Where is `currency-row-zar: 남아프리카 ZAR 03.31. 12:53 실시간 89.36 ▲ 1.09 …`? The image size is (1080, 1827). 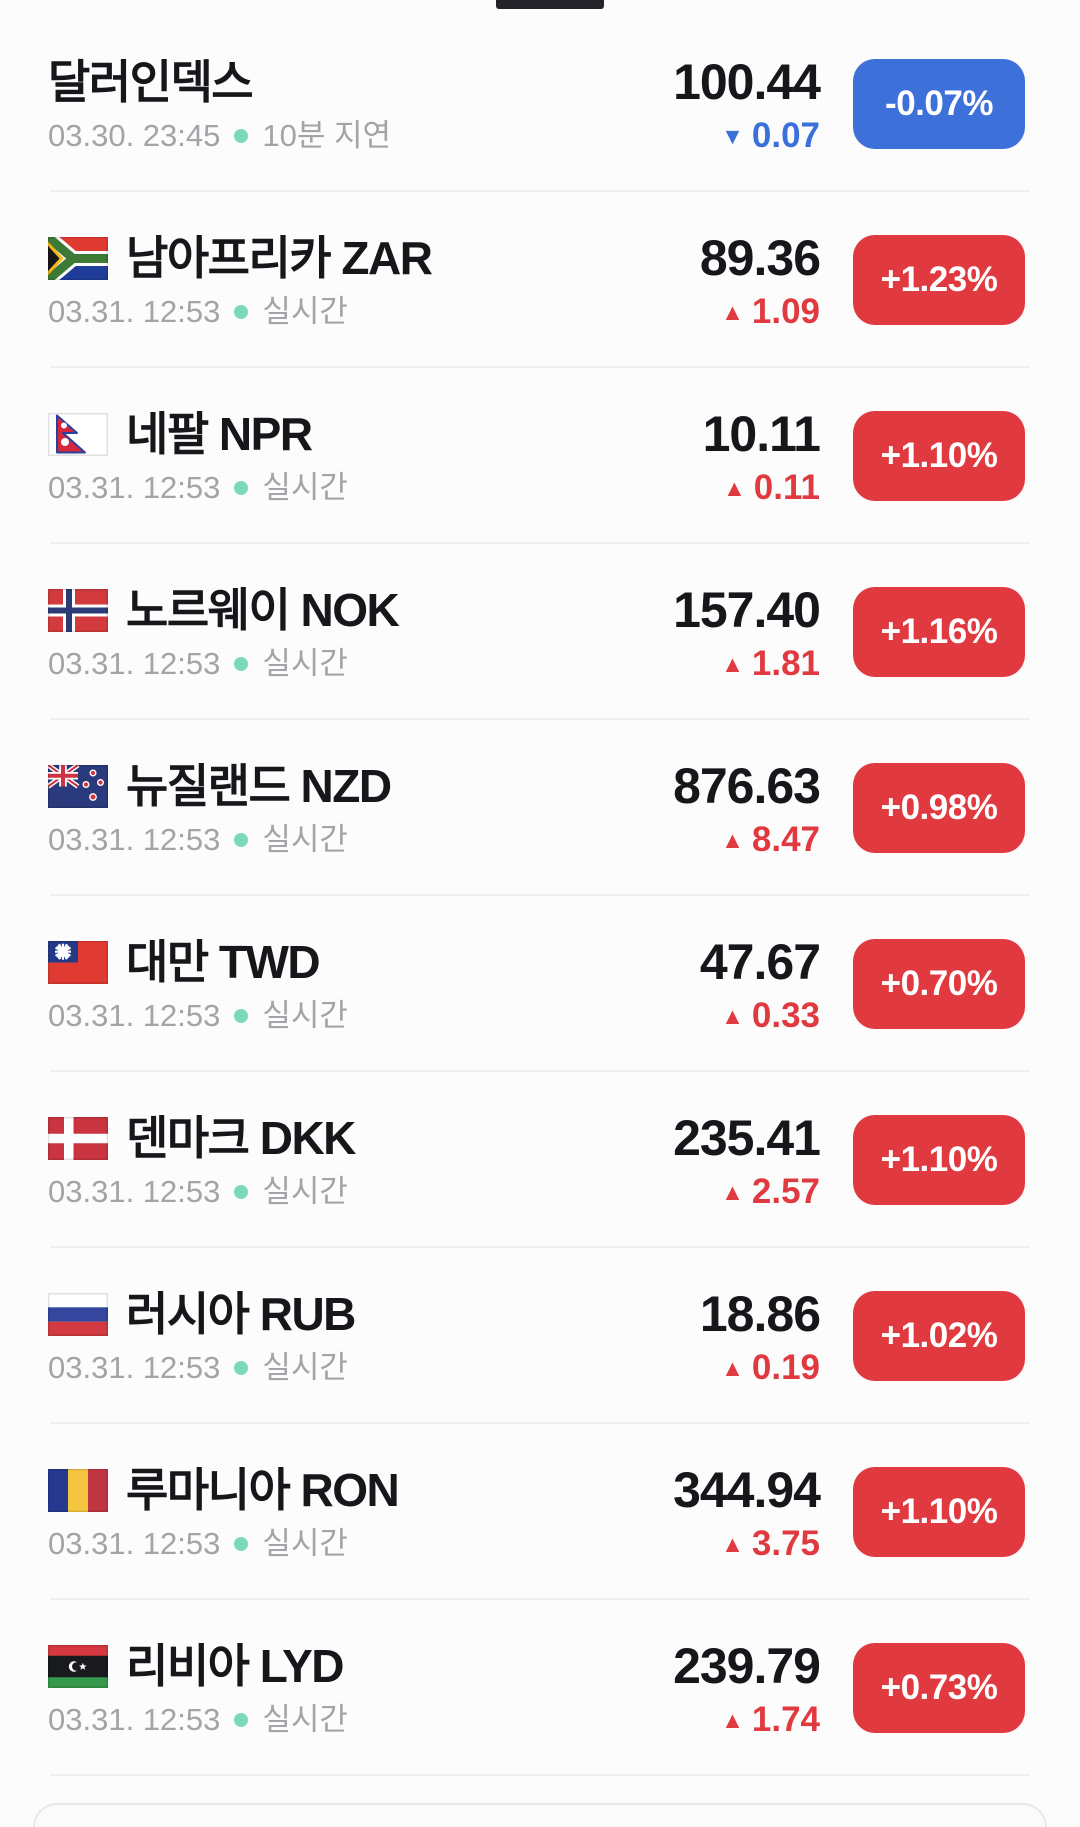 currency-row-zar: 남아프리카 ZAR 03.31. 12:53 실시간 89.36 ▲ 1.09 … is located at coordinates (540, 280).